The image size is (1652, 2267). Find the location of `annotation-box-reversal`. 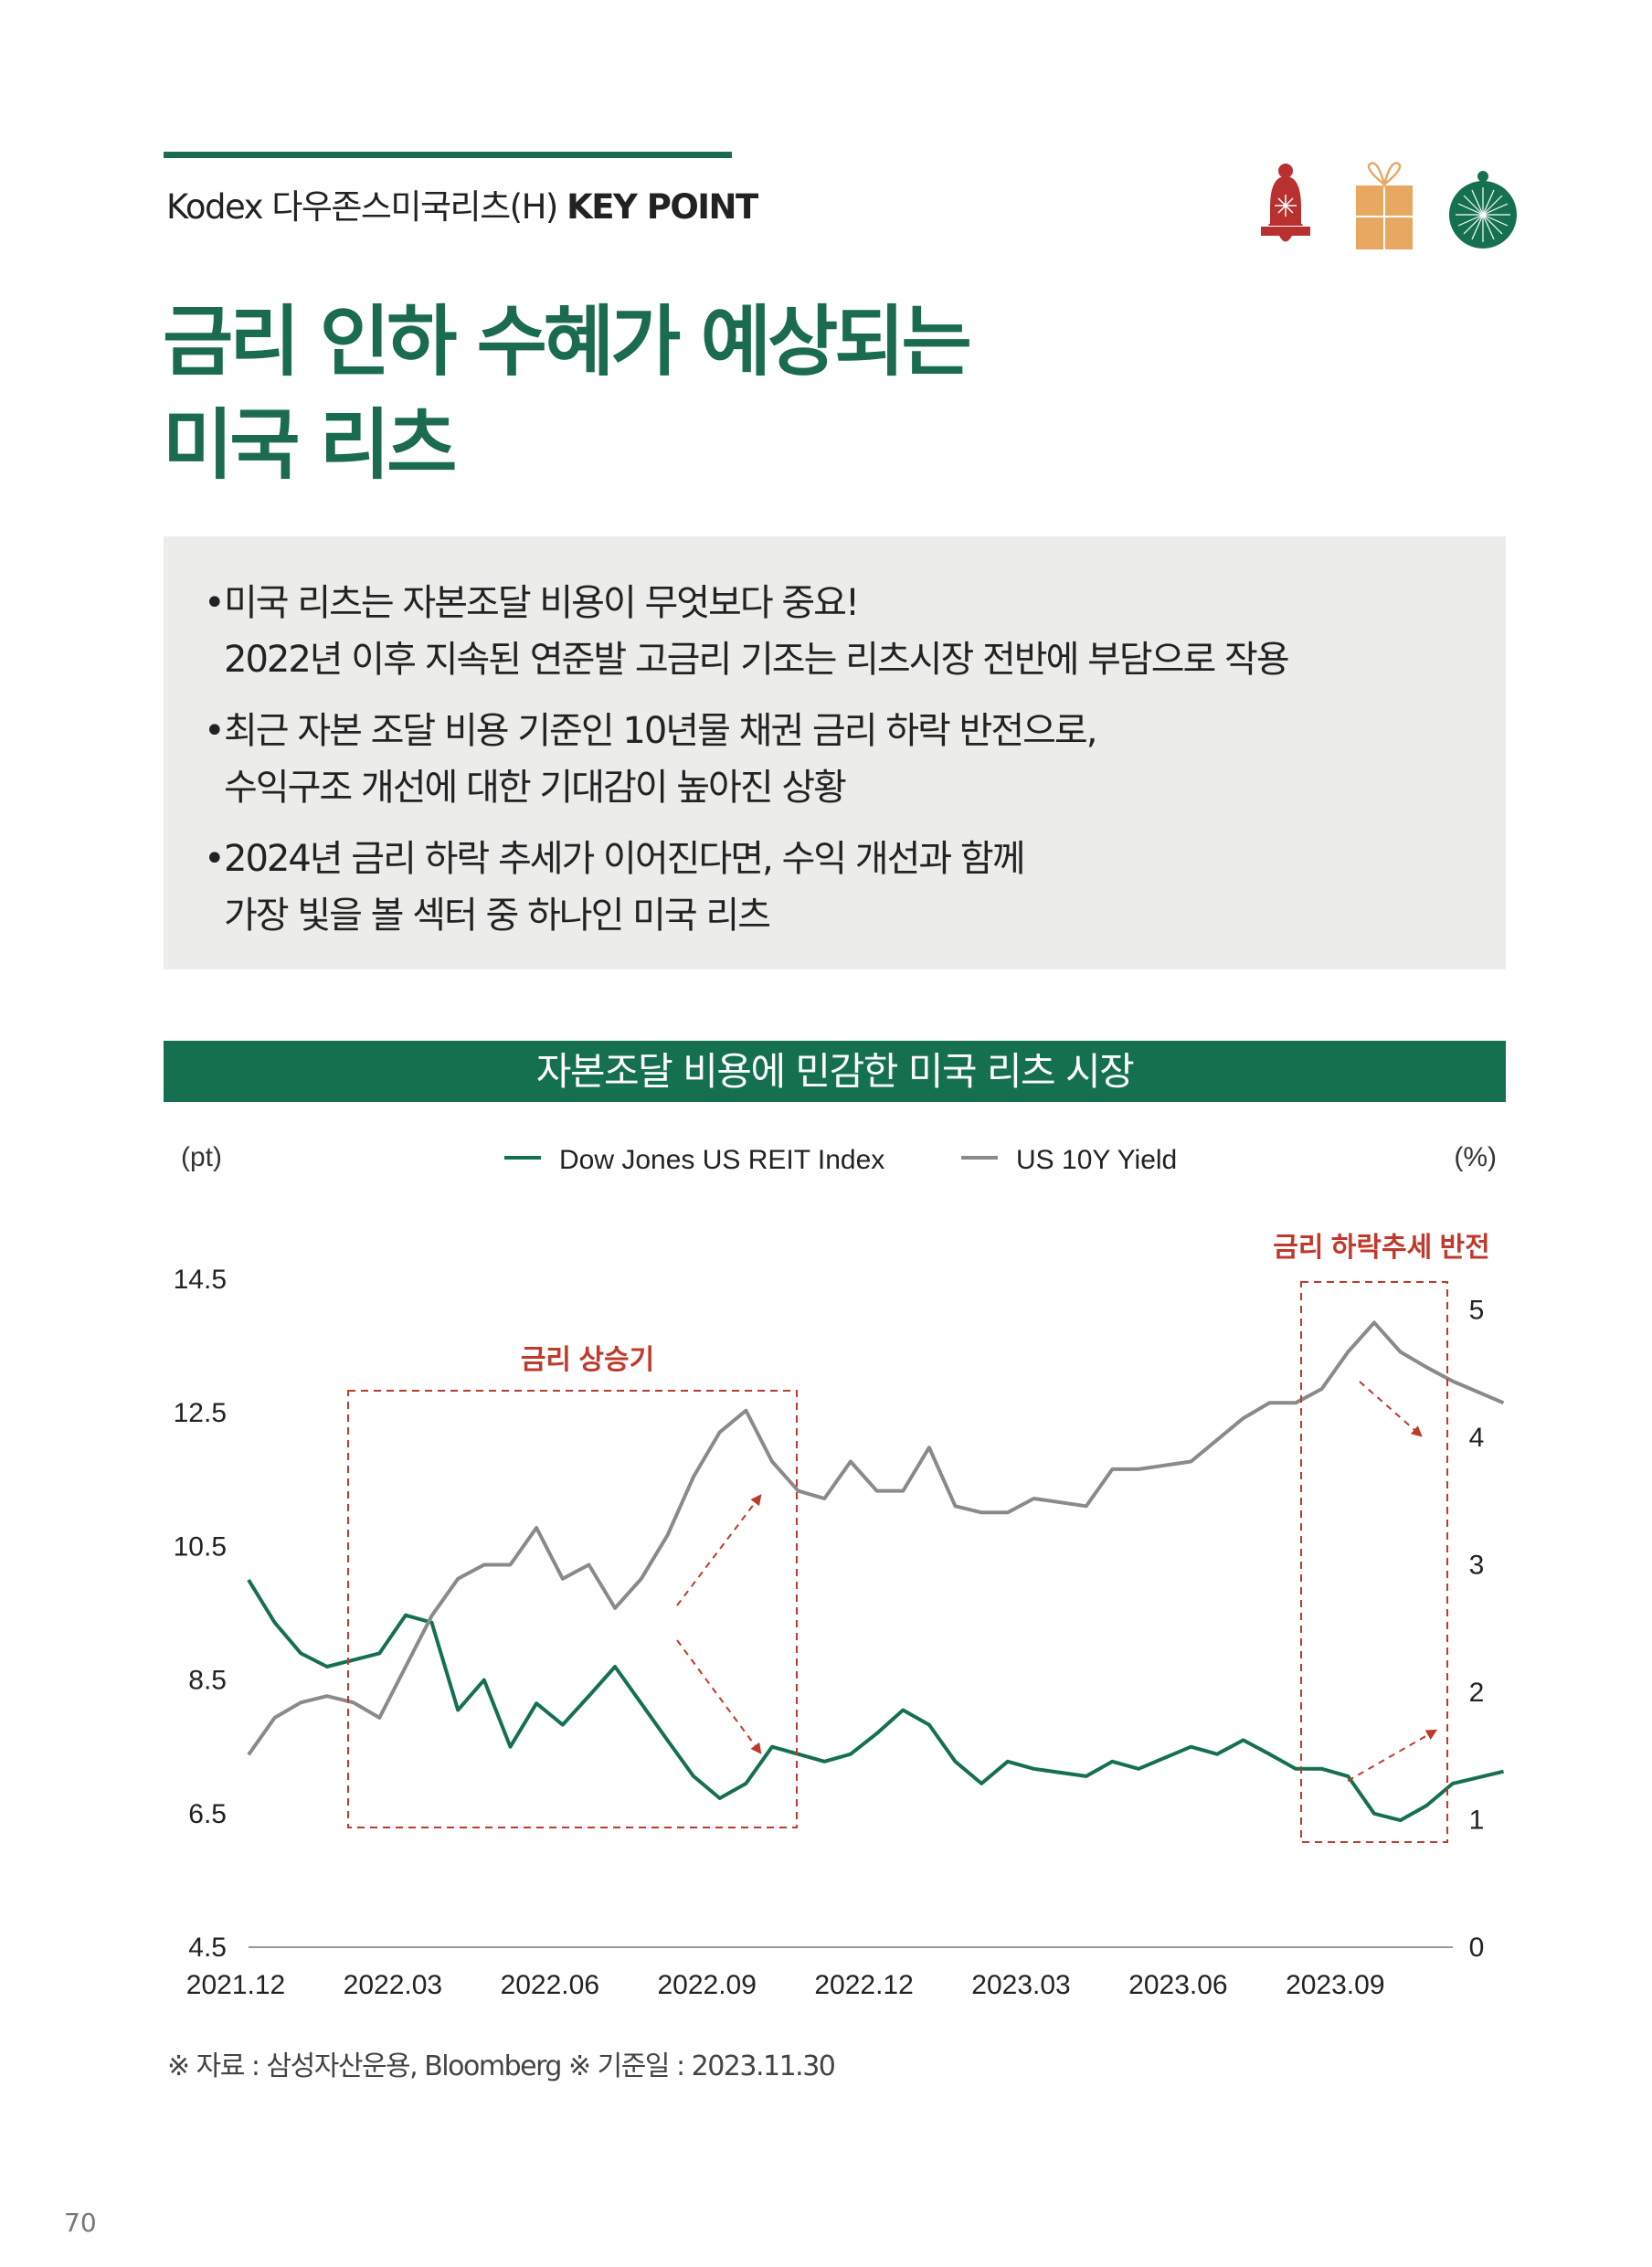

annotation-box-reversal is located at coordinates (1374, 1562).